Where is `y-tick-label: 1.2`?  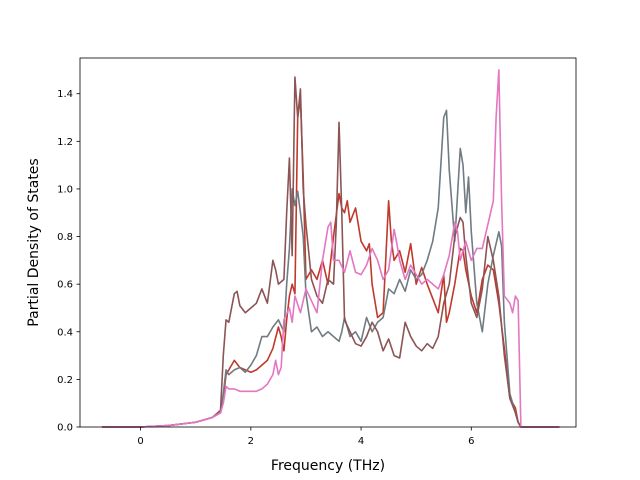
y-tick-label: 1.2 is located at coordinates (65, 142).